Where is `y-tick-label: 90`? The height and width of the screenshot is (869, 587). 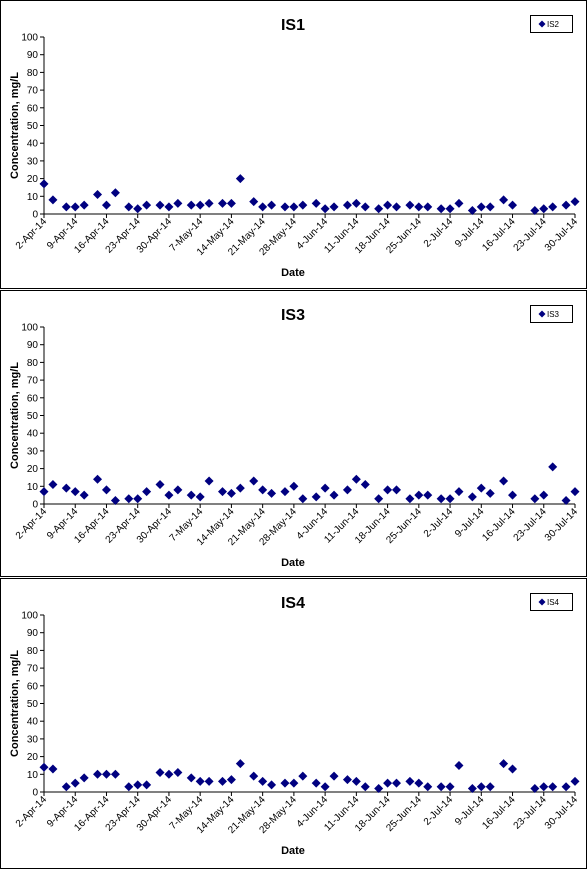
y-tick-label: 90 is located at coordinates (33, 633).